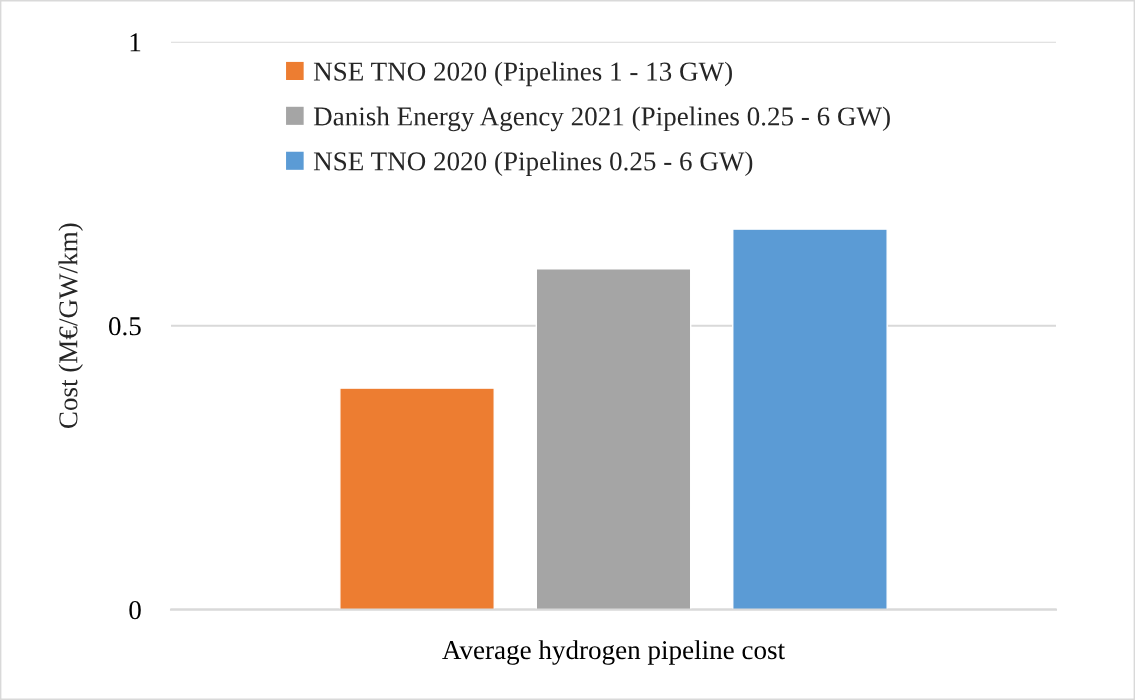  Describe the element at coordinates (613, 652) in the screenshot. I see `x-tick-label: Average hydrogen pipeline cost` at that location.